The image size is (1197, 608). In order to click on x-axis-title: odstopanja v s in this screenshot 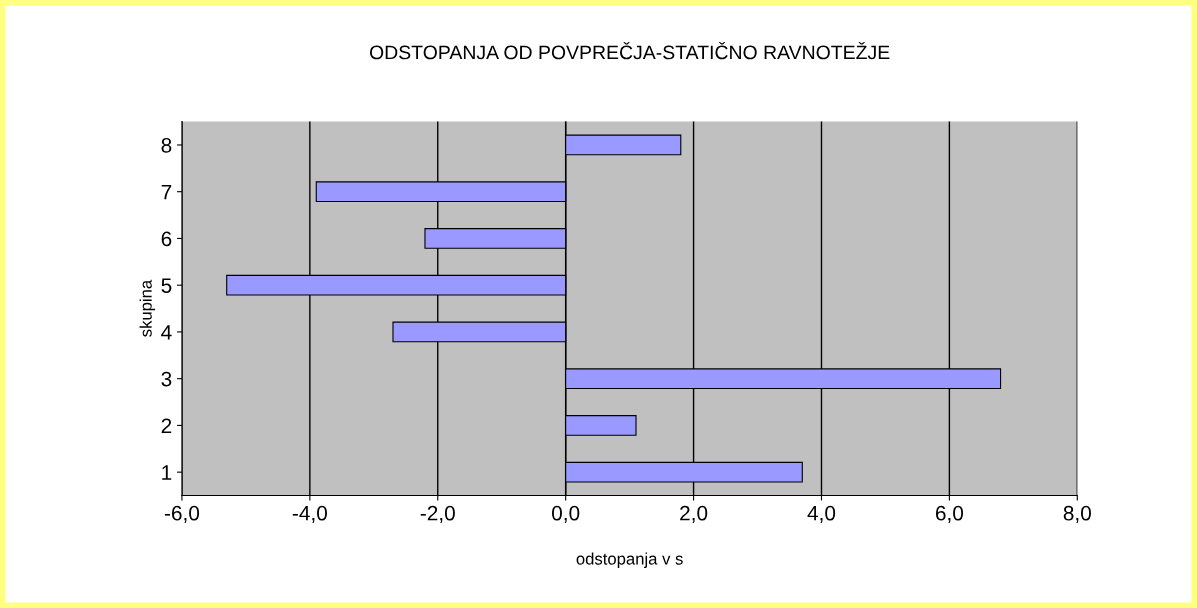, I will do `click(629, 560)`.